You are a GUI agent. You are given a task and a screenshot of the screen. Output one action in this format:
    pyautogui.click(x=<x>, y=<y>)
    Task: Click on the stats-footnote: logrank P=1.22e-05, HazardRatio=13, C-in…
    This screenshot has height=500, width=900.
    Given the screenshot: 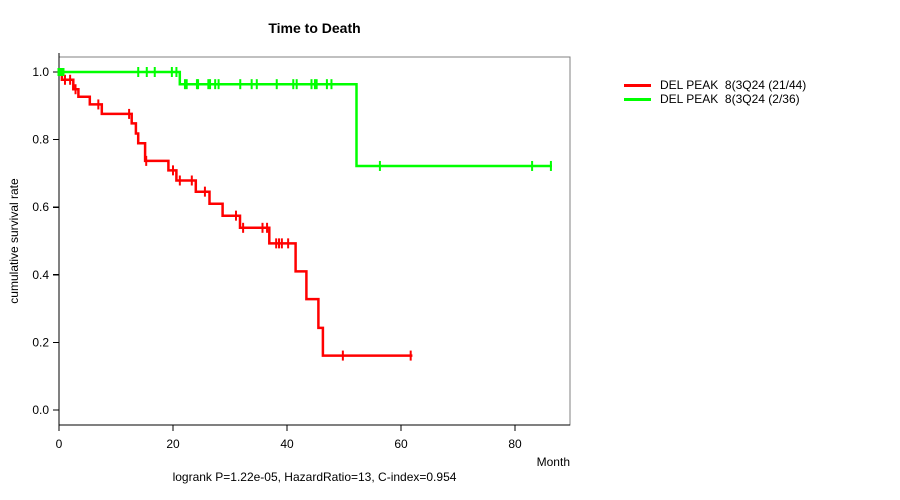 What is the action you would take?
    pyautogui.click(x=314, y=477)
    